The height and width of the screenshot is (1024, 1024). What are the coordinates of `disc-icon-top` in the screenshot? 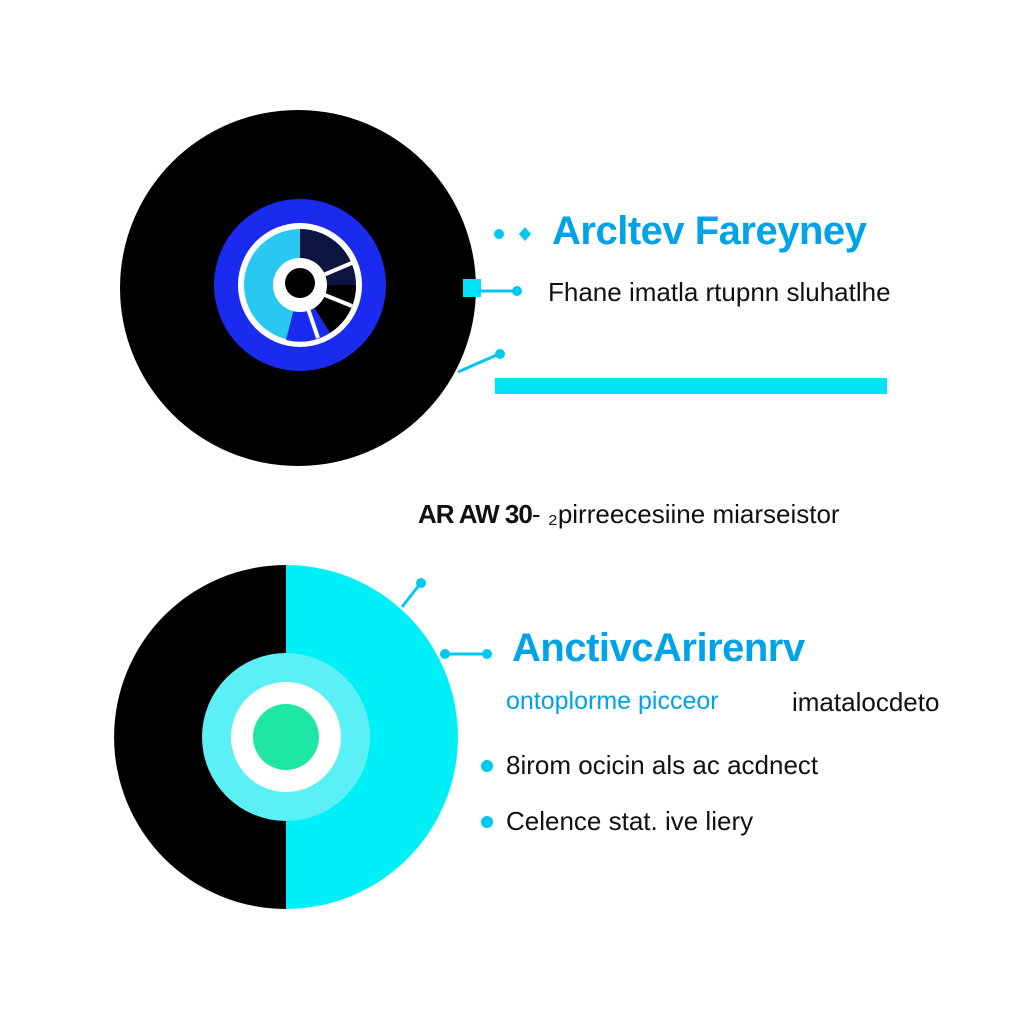 It's located at (298, 288).